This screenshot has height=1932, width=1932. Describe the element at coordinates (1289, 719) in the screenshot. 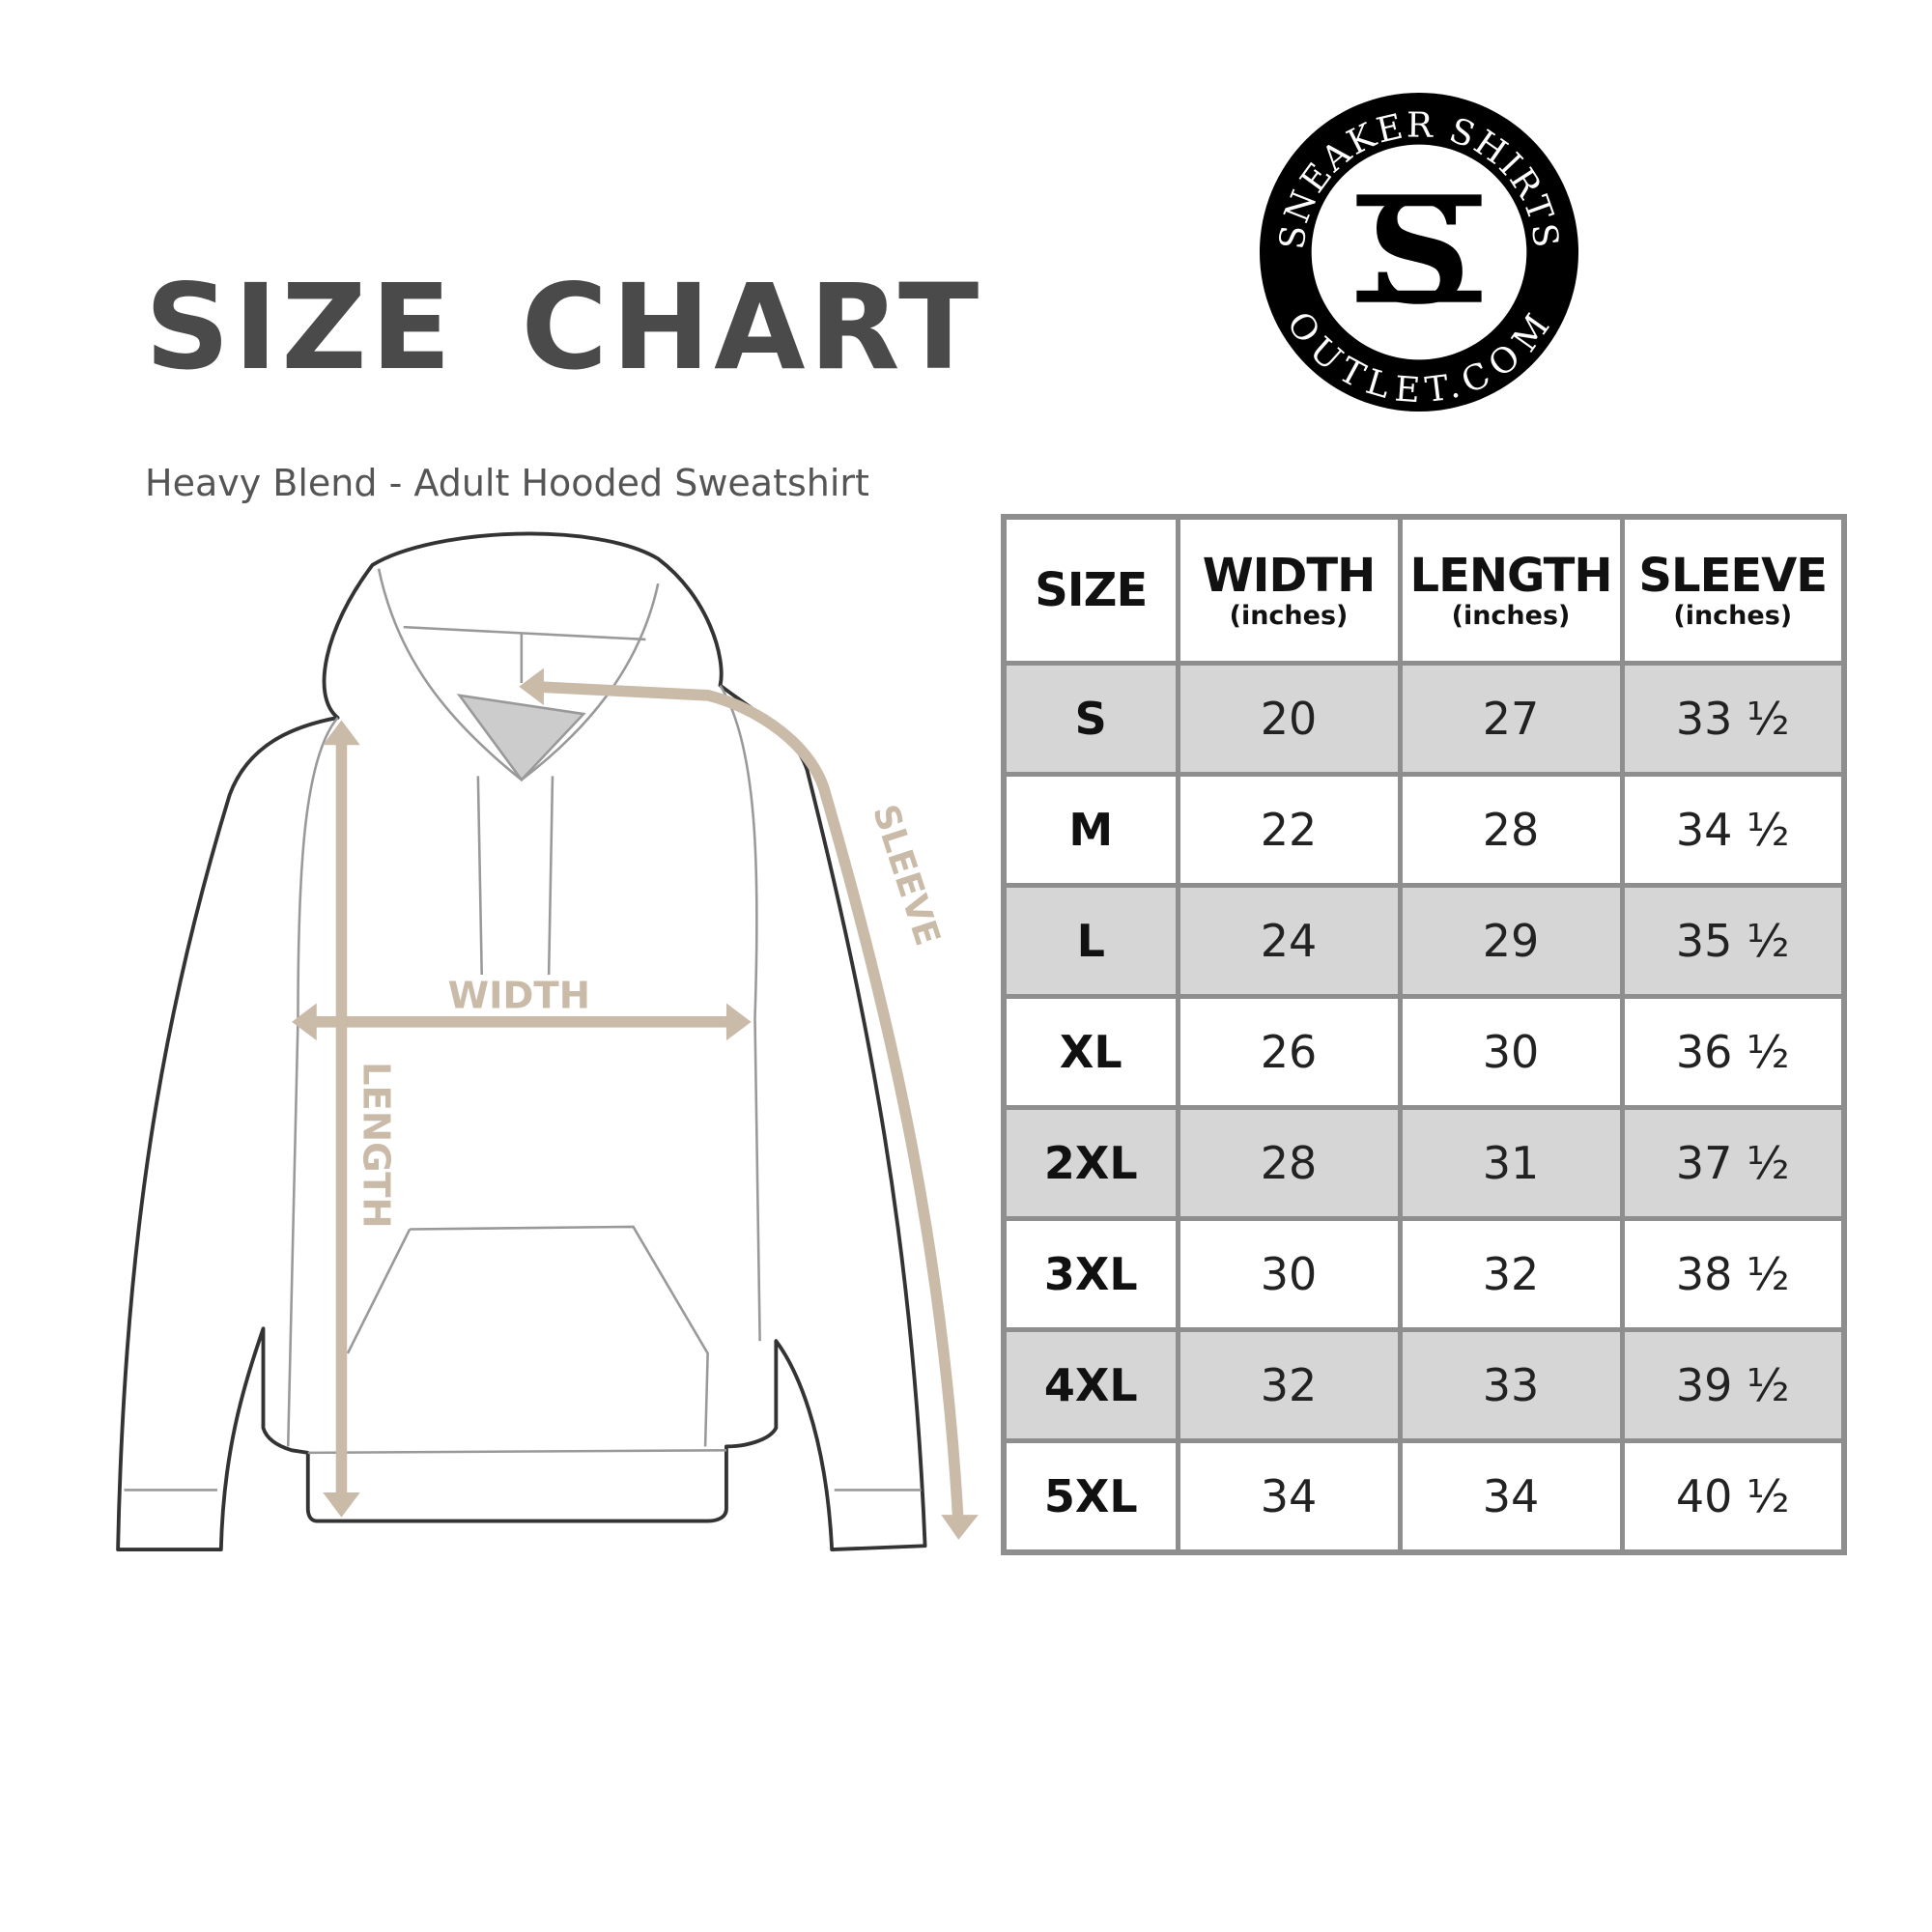

I see `cell-width: 20` at that location.